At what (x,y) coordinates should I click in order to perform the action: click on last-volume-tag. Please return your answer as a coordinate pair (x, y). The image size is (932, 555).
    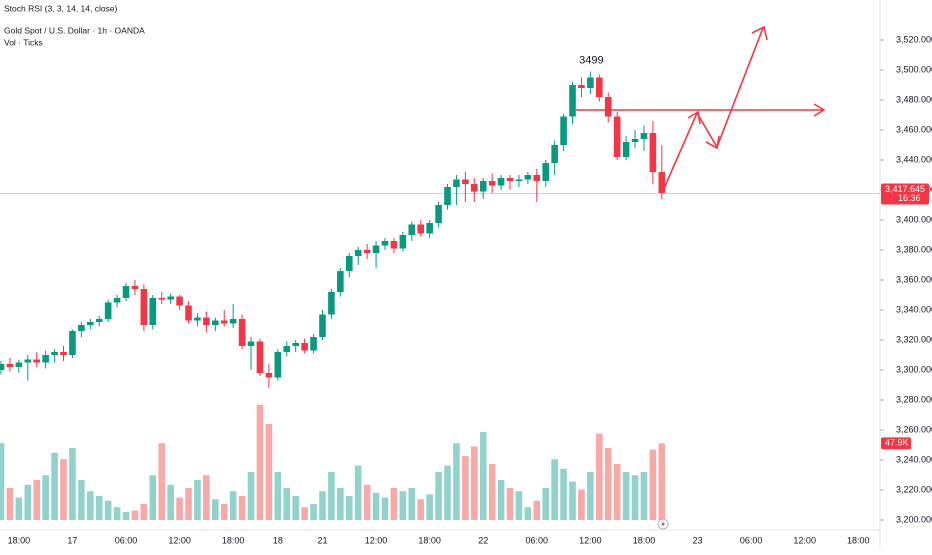
    Looking at the image, I should click on (896, 443).